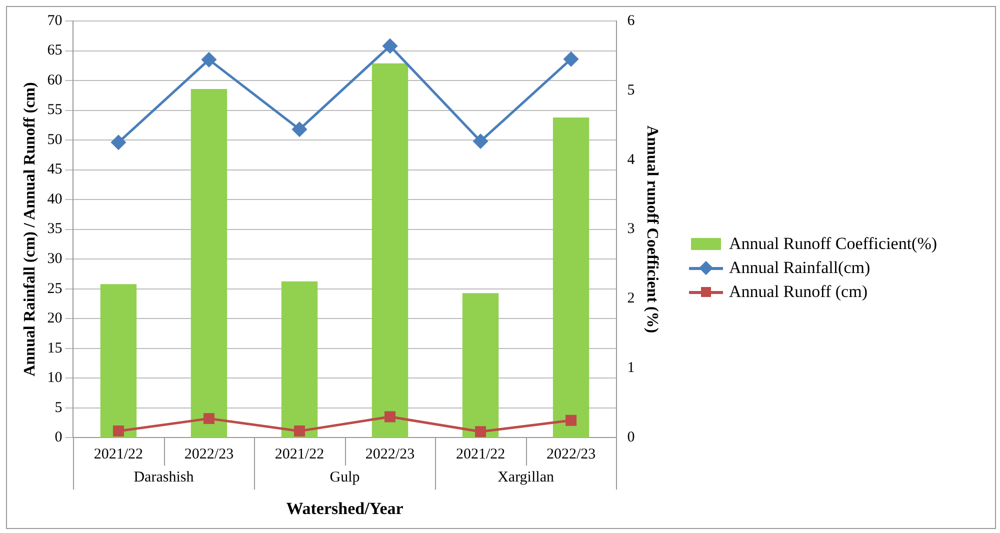 The image size is (1000, 533). Describe the element at coordinates (631, 90) in the screenshot. I see `y2-tick-label: 5` at that location.